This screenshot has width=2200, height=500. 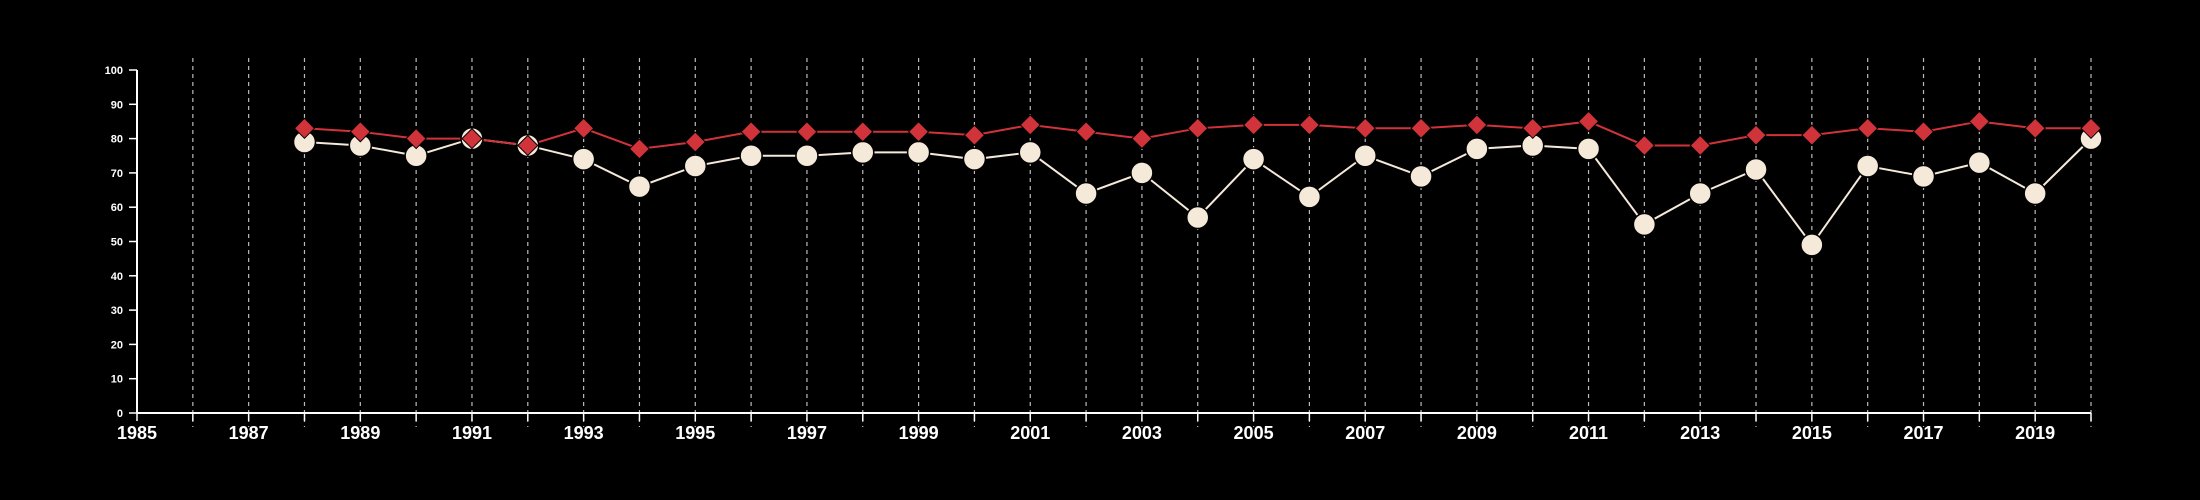 I want to click on x-tick-label: 1989, so click(x=360, y=433).